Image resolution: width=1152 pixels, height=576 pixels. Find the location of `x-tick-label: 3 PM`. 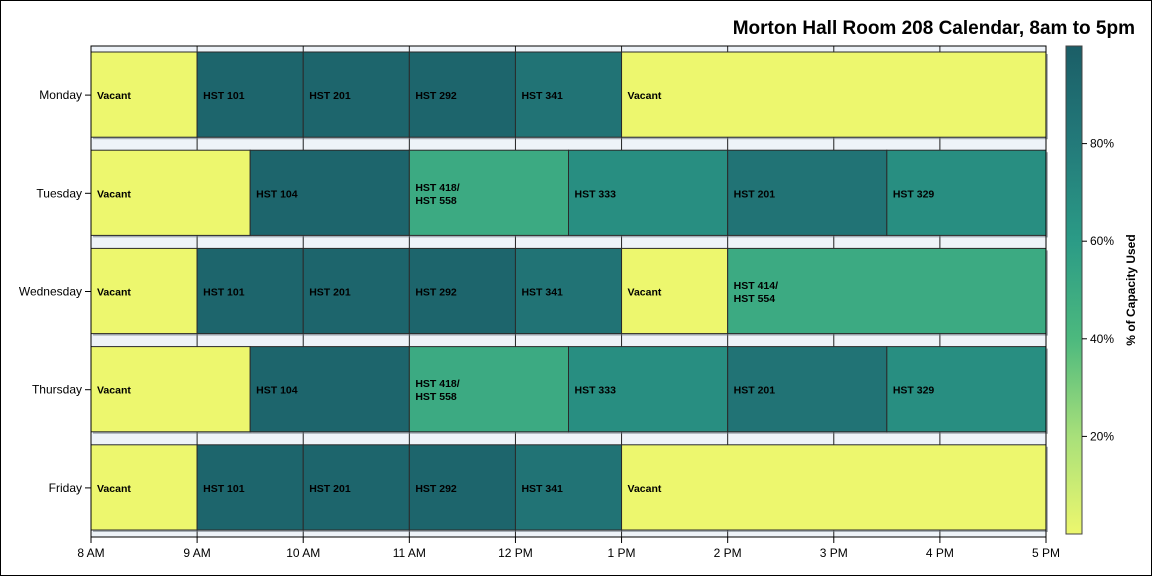

x-tick-label: 3 PM is located at coordinates (834, 553).